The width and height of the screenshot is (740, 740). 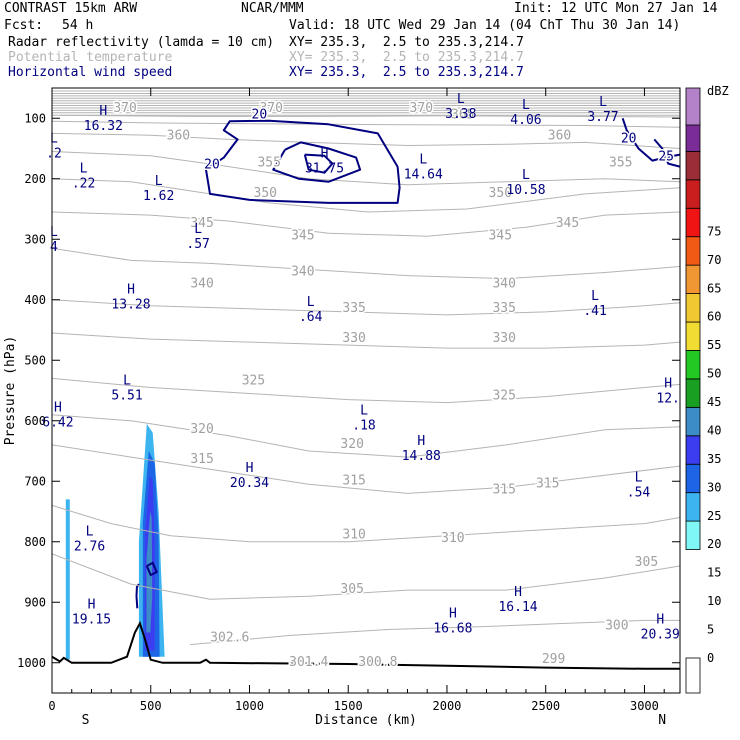 What do you see at coordinates (54, 153) in the screenshot?
I see `extremum-value: .2` at bounding box center [54, 153].